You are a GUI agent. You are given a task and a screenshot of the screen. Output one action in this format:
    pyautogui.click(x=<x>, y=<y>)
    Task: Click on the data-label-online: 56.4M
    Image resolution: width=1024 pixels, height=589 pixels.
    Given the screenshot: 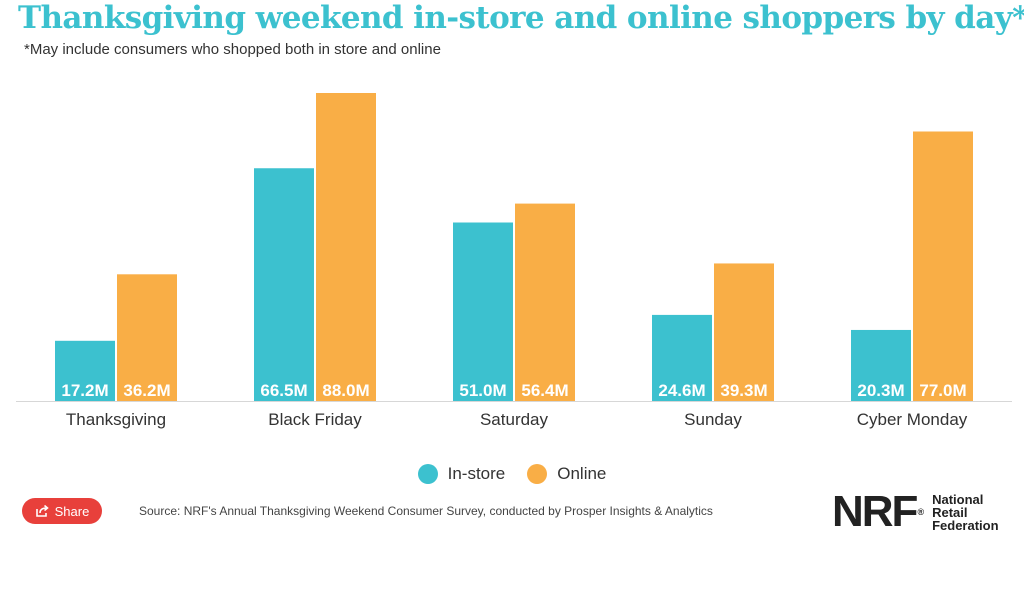 What is the action you would take?
    pyautogui.click(x=544, y=390)
    